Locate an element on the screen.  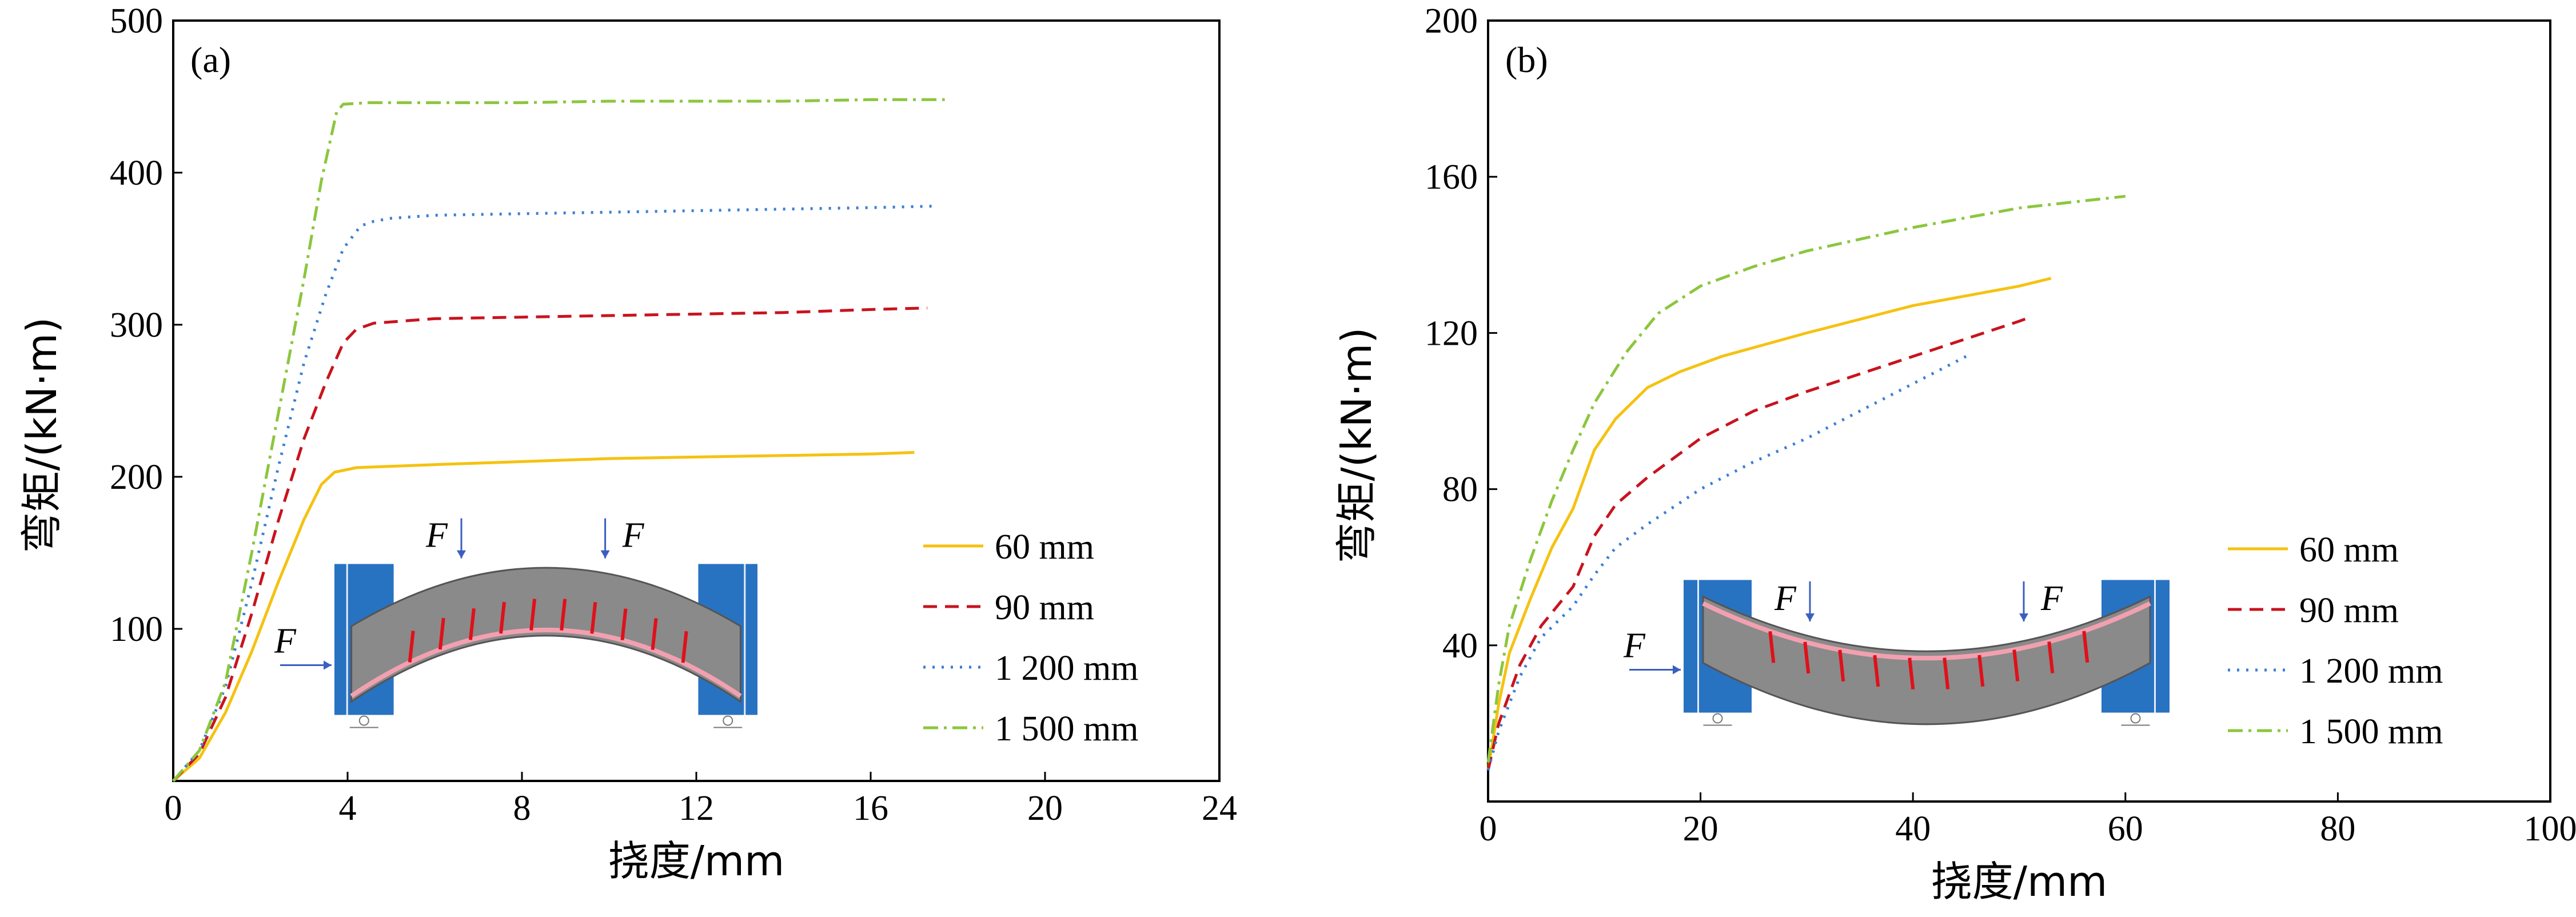
x-tick-label: 100 is located at coordinates (2550, 829).